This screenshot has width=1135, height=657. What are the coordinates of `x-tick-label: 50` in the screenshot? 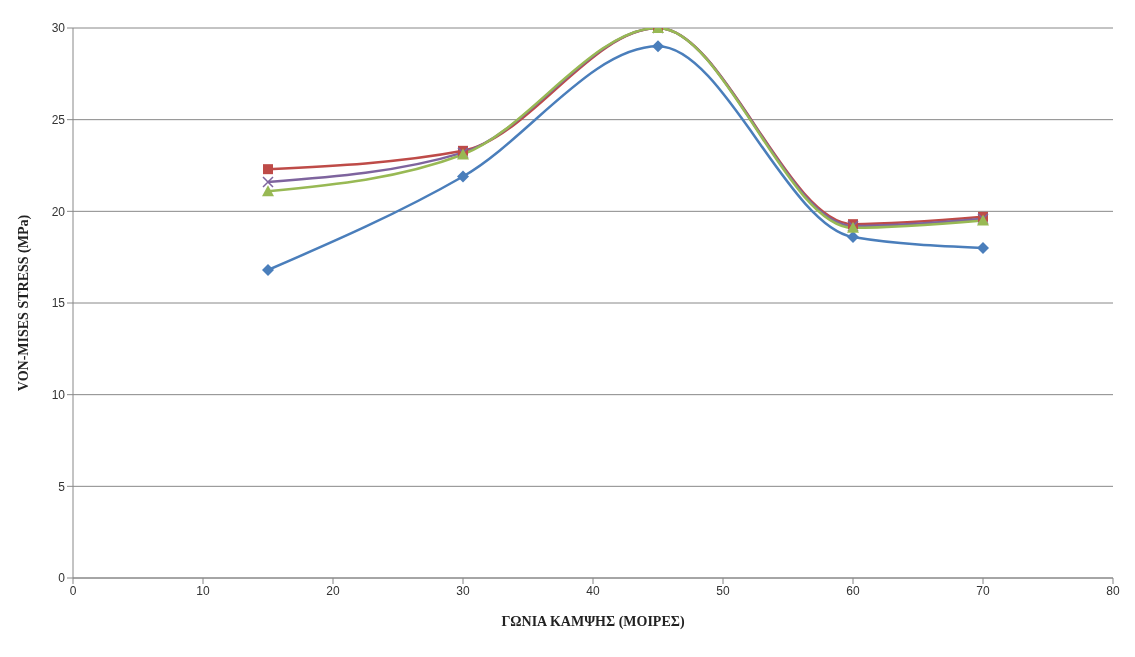 It's located at (723, 590).